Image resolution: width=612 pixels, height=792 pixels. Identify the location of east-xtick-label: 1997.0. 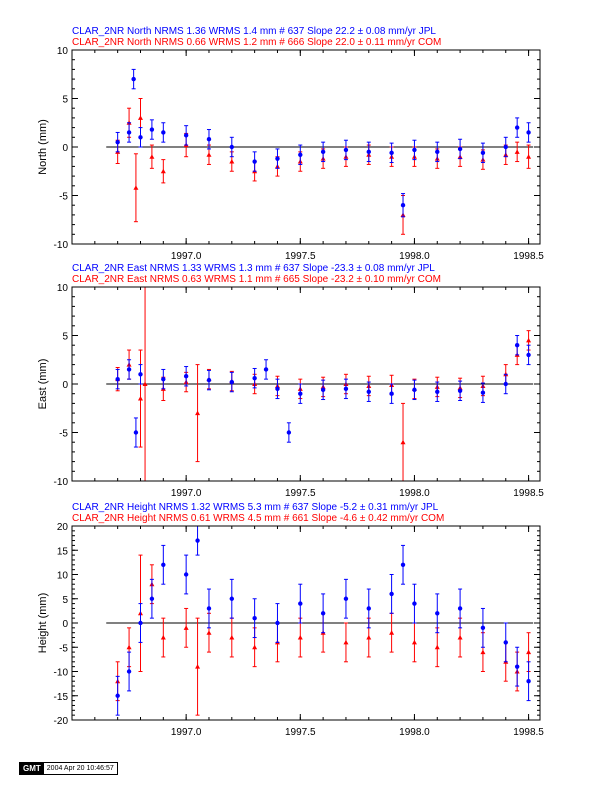
(186, 493).